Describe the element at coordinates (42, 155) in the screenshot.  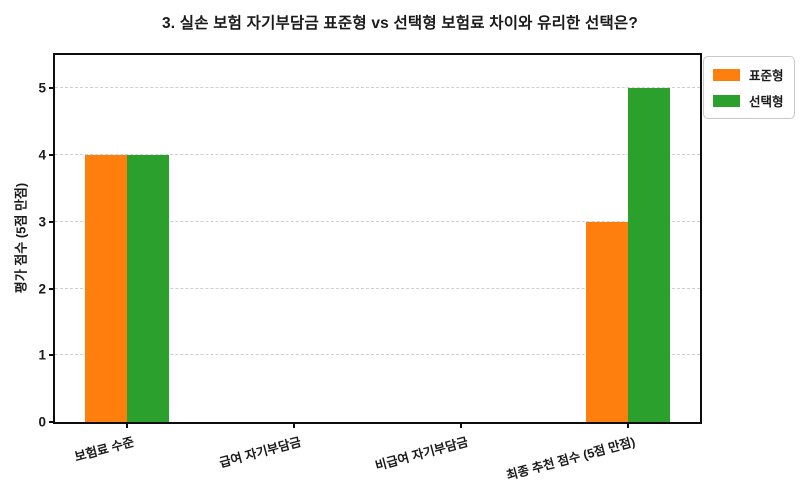
I see `y-tick-label-4: 4` at that location.